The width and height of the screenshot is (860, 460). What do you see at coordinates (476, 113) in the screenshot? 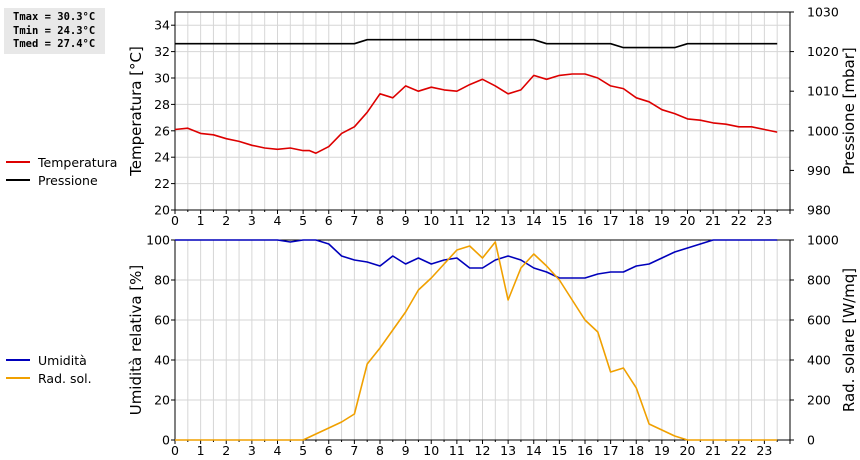
I see `series-line-temperatura` at bounding box center [476, 113].